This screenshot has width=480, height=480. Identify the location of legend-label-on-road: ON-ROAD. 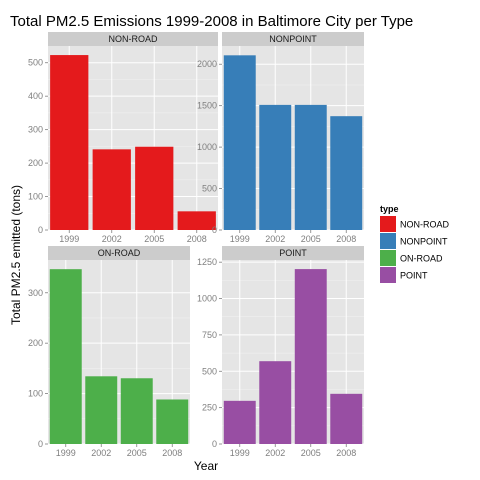
(421, 259).